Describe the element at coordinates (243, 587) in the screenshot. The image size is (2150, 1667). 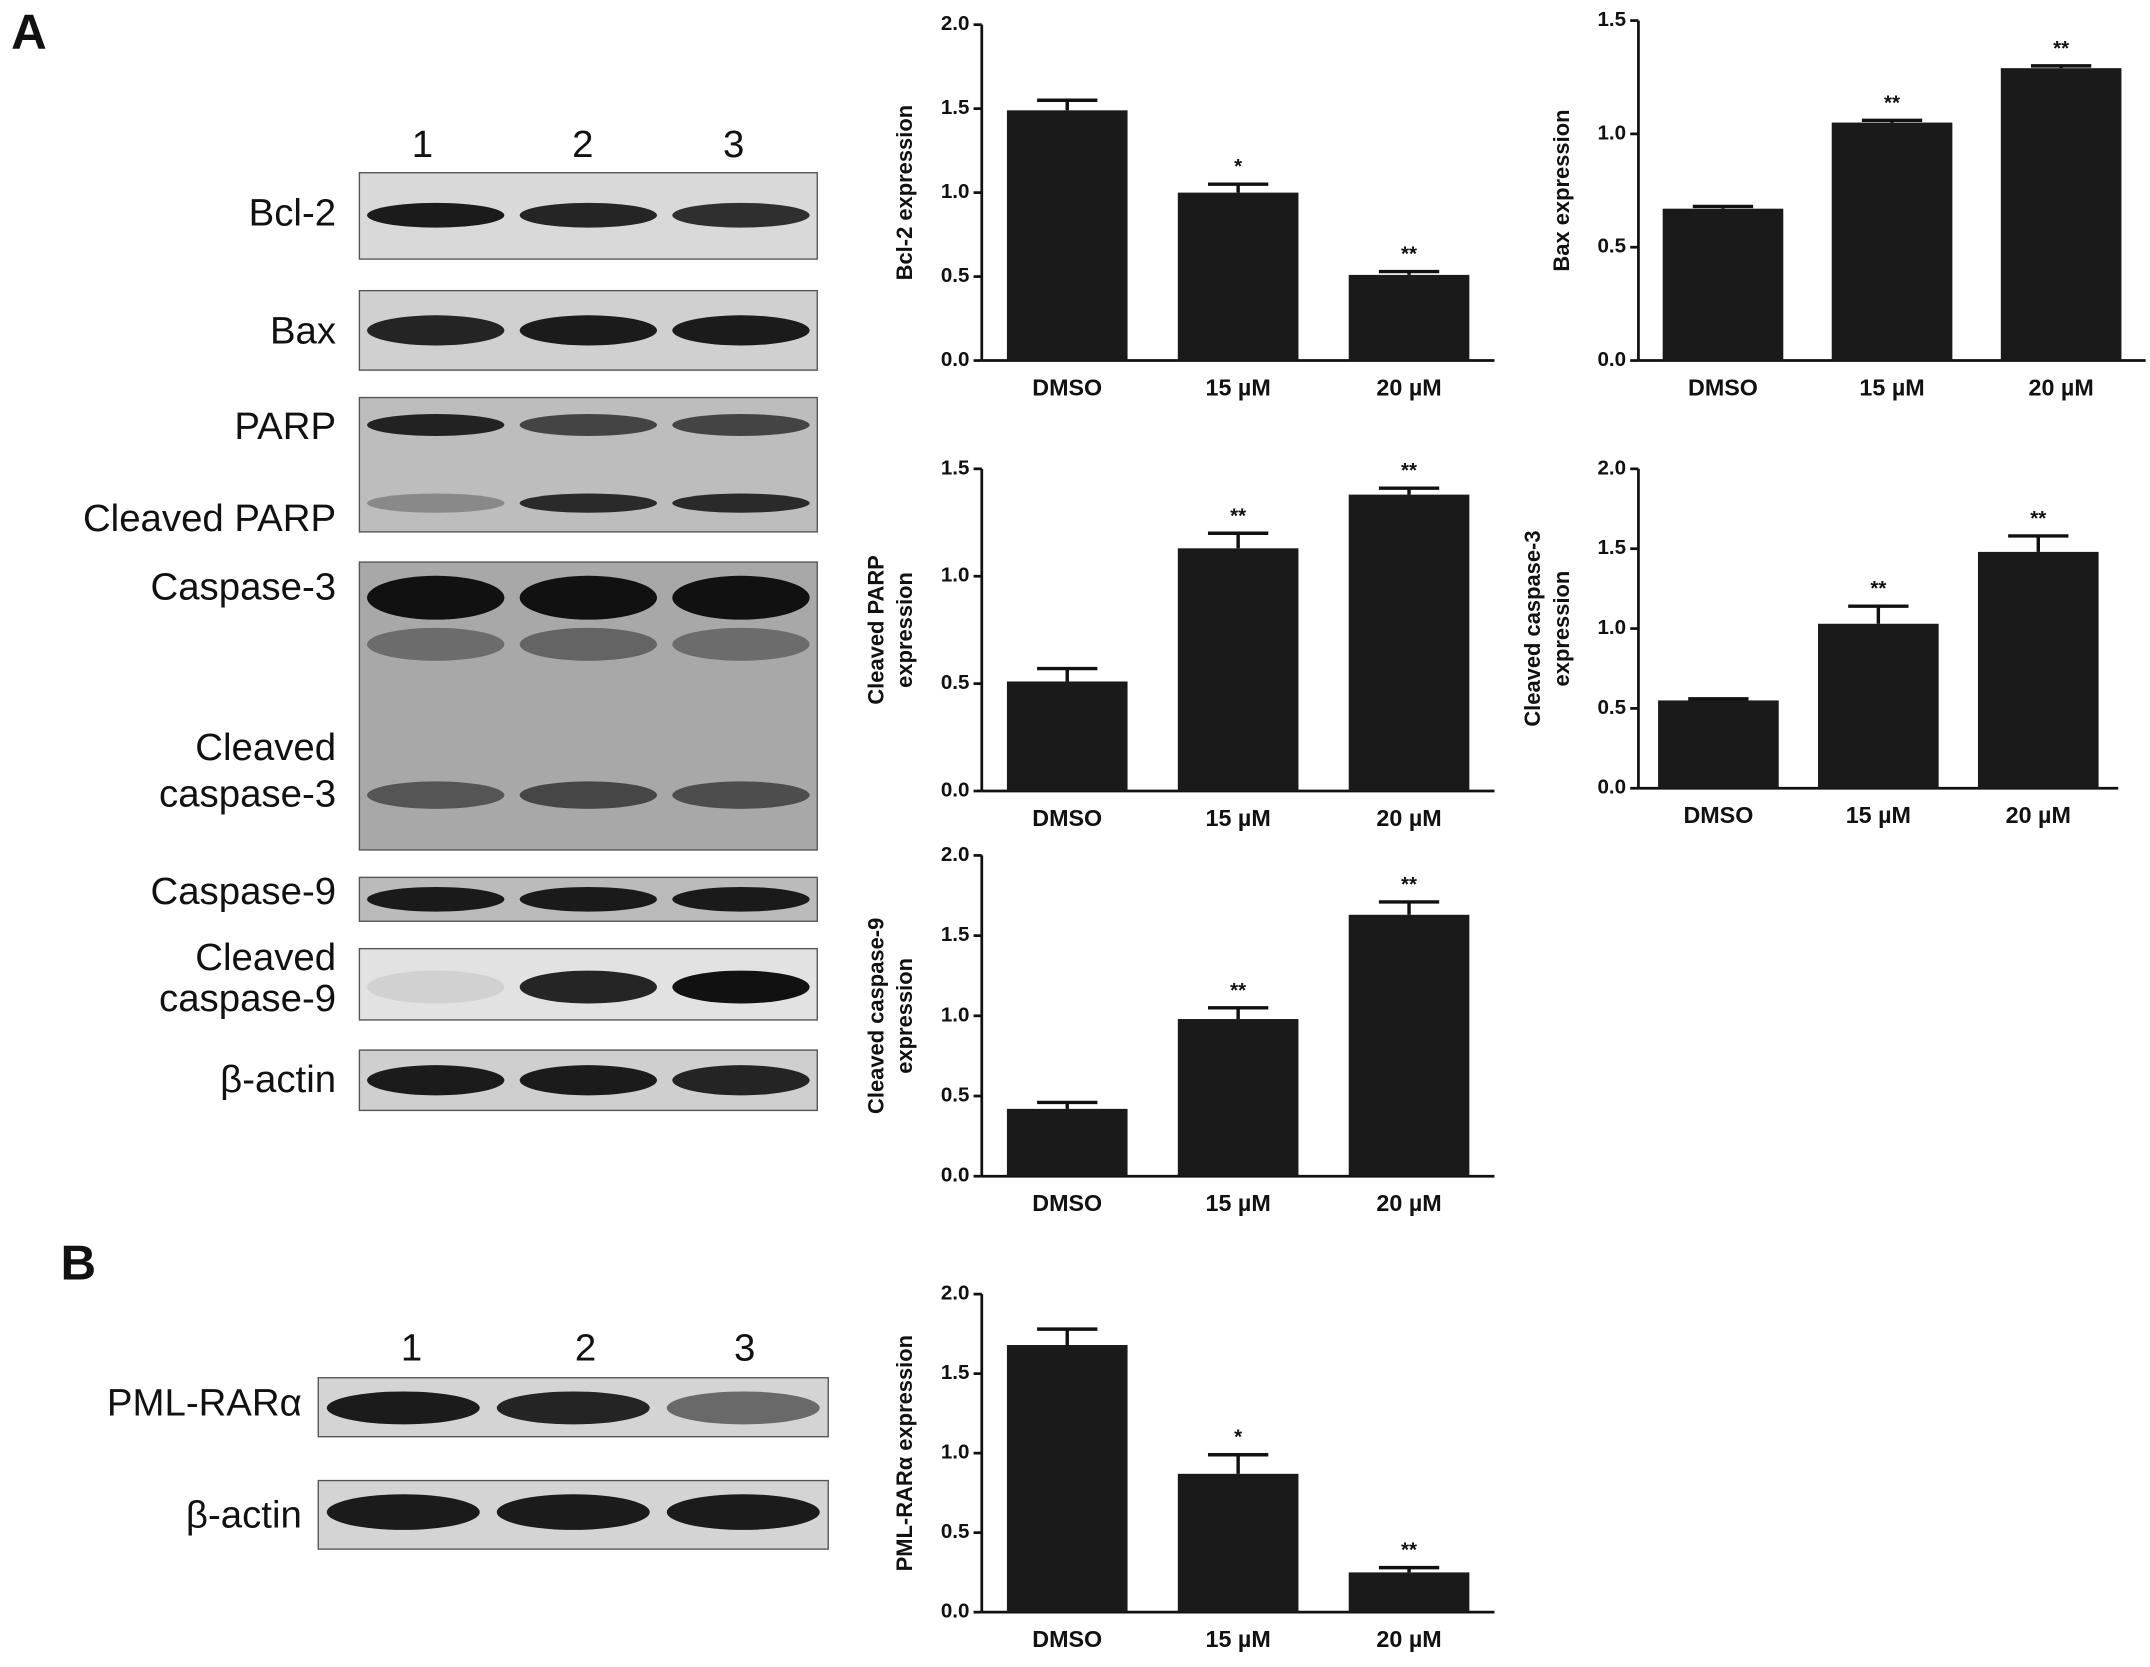
I see `blot-label: Caspase-3` at that location.